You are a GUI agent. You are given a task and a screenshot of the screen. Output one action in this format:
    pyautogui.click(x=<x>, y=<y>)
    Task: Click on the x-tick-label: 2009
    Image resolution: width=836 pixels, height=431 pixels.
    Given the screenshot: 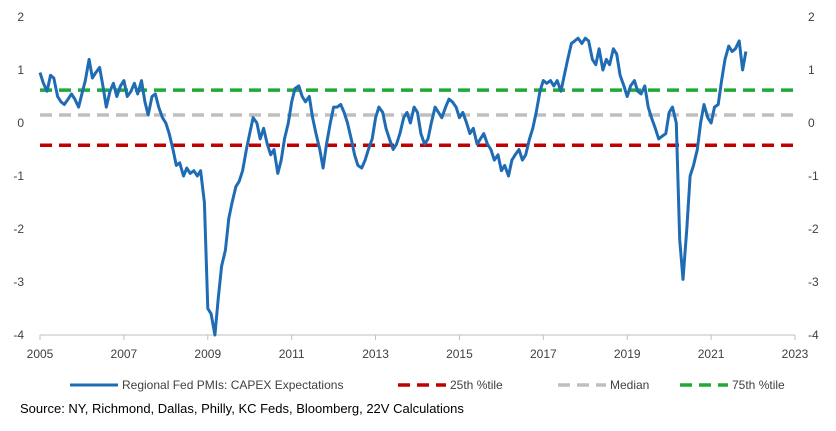 What is the action you would take?
    pyautogui.click(x=207, y=354)
    